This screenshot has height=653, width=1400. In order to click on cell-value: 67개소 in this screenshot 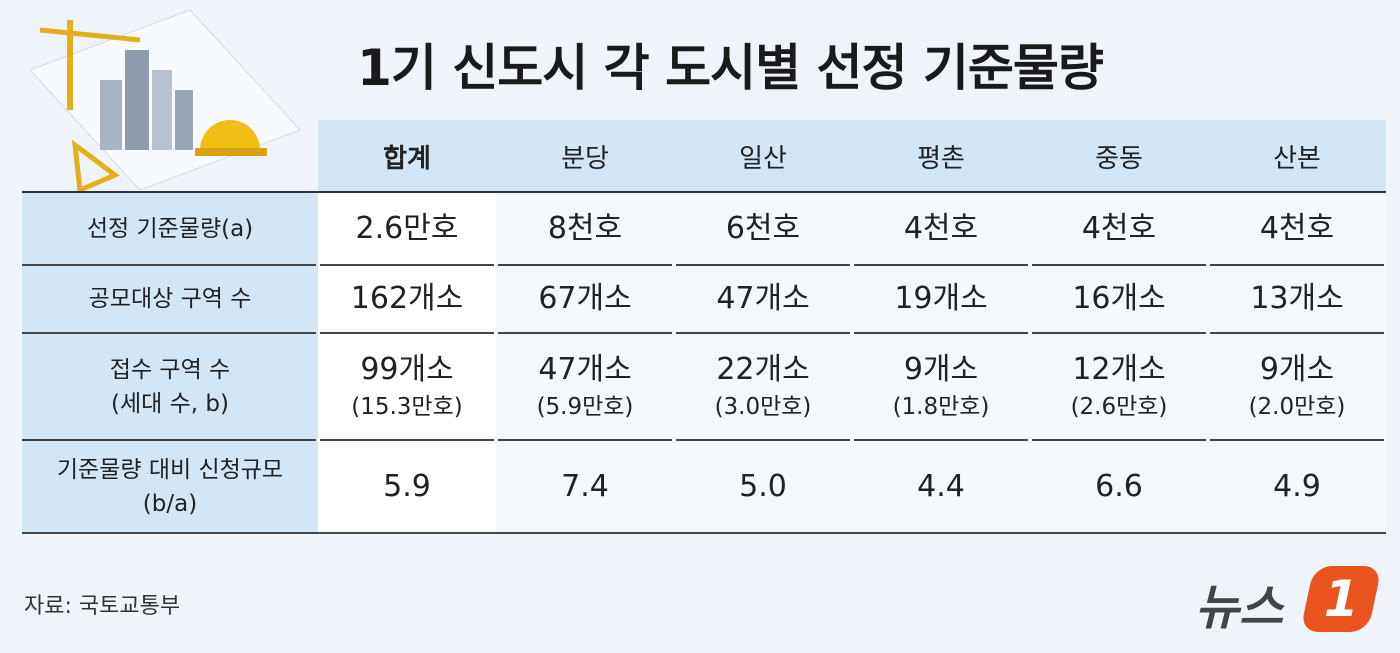, I will do `click(585, 298)`.